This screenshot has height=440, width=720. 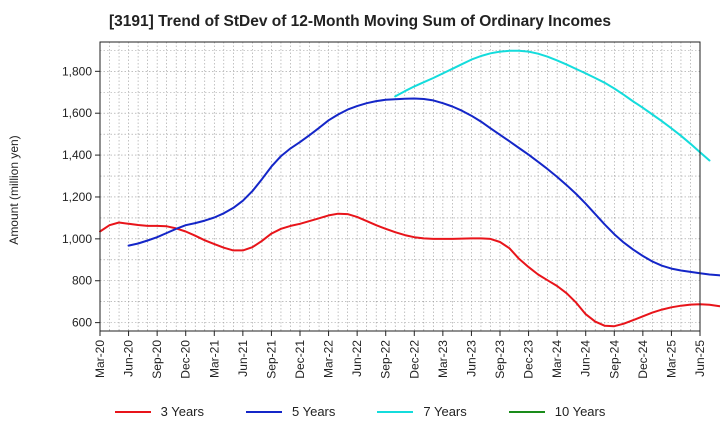 I want to click on x-tick-label: Mar-22, so click(x=329, y=359).